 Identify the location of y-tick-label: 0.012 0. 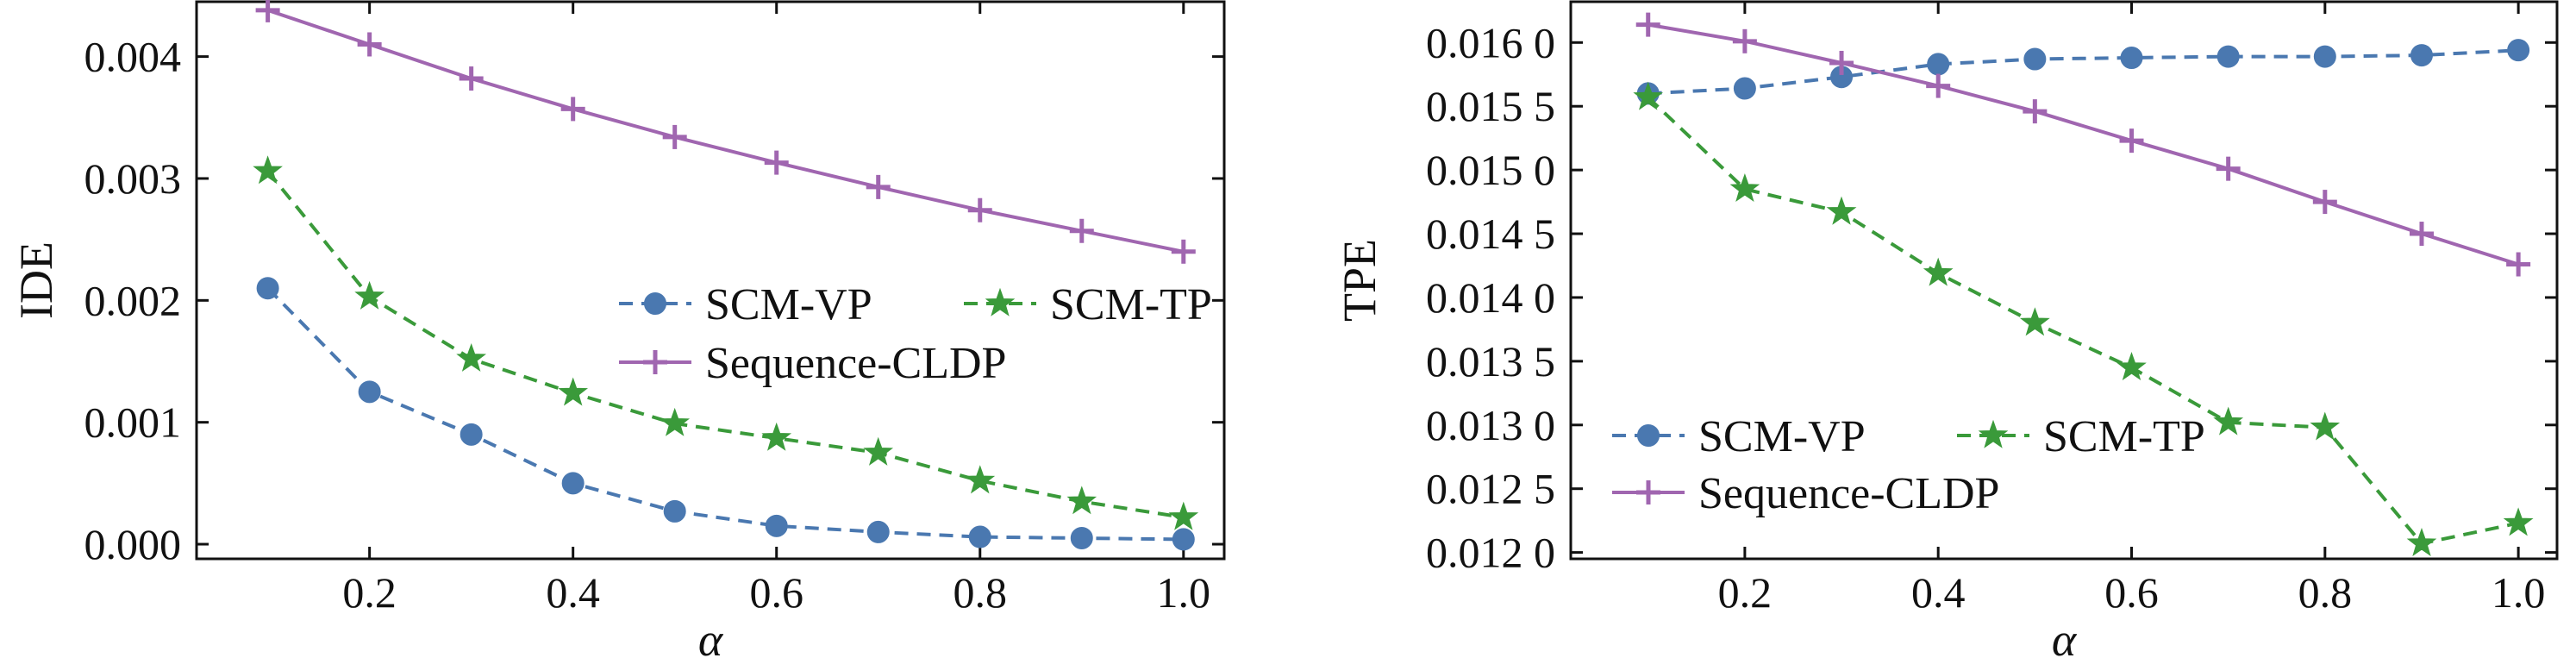
(1490, 553).